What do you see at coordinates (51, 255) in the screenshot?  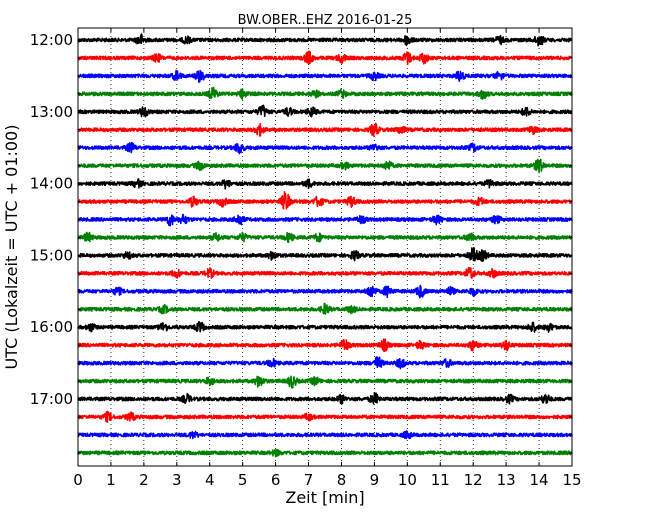 I see `y-tick-label: 15:00` at bounding box center [51, 255].